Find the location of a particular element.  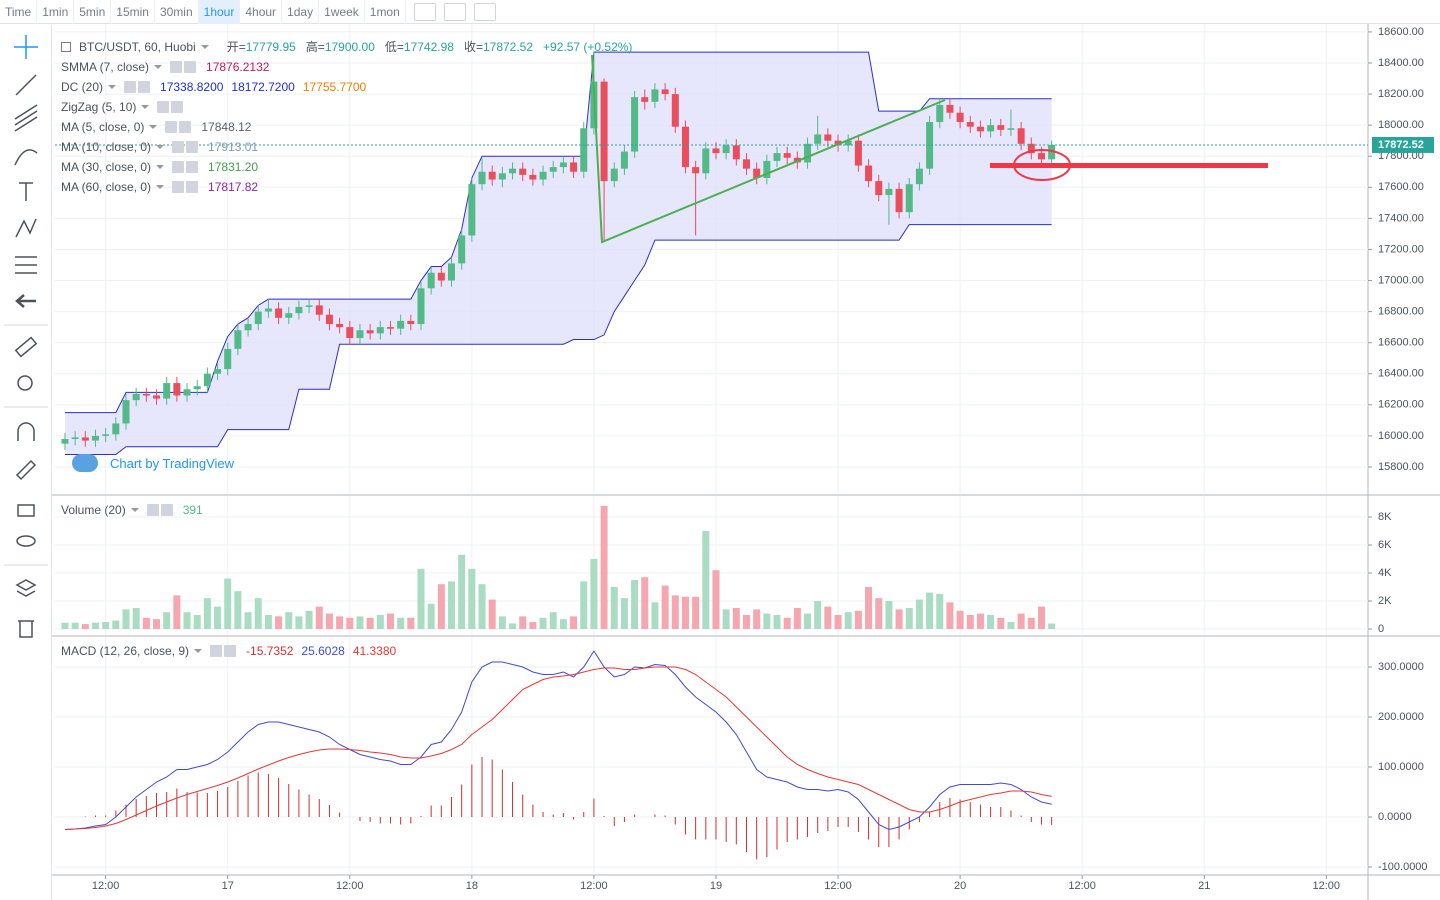

collapse-box is located at coordinates (66, 47).